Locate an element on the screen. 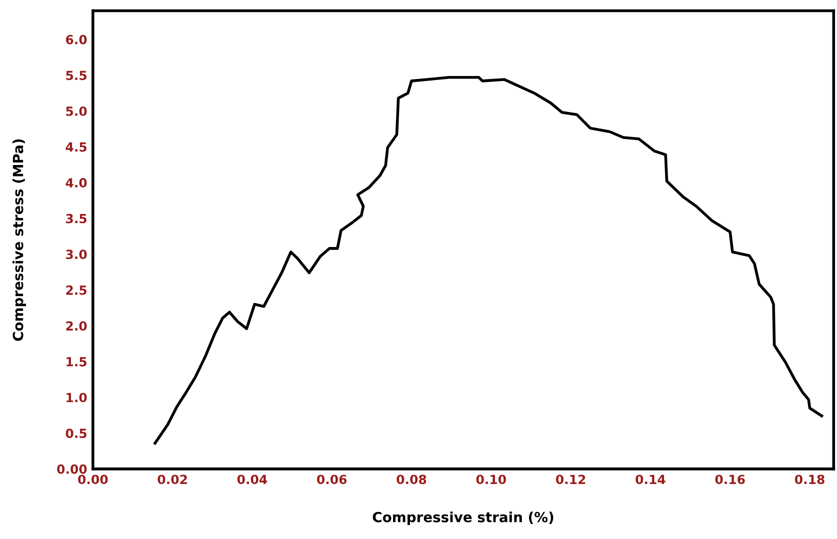 This screenshot has width=837, height=539. x-tick-label: 0.04 is located at coordinates (252, 479).